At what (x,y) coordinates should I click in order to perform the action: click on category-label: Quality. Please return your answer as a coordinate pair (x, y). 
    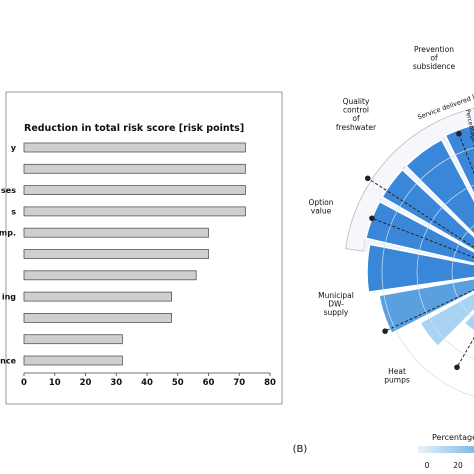
    Looking at the image, I should click on (356, 101).